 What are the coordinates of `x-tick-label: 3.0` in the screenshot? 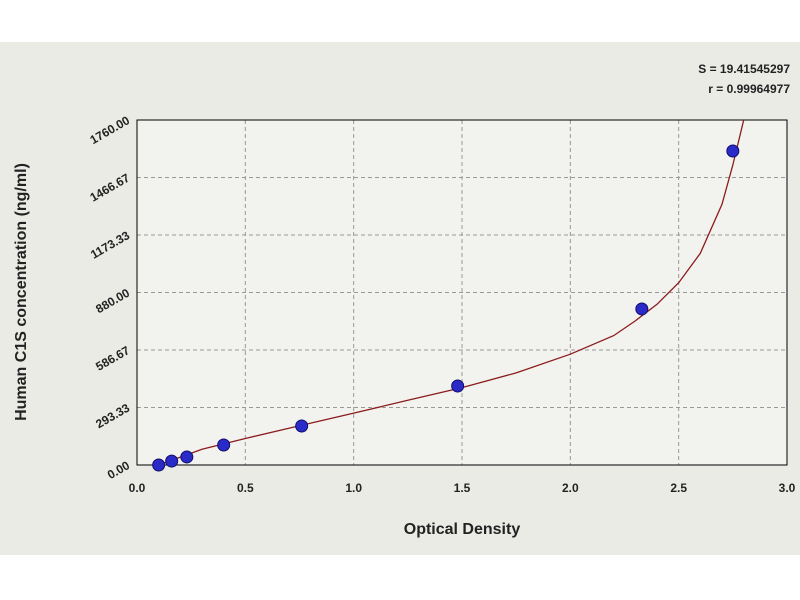 It's located at (787, 488).